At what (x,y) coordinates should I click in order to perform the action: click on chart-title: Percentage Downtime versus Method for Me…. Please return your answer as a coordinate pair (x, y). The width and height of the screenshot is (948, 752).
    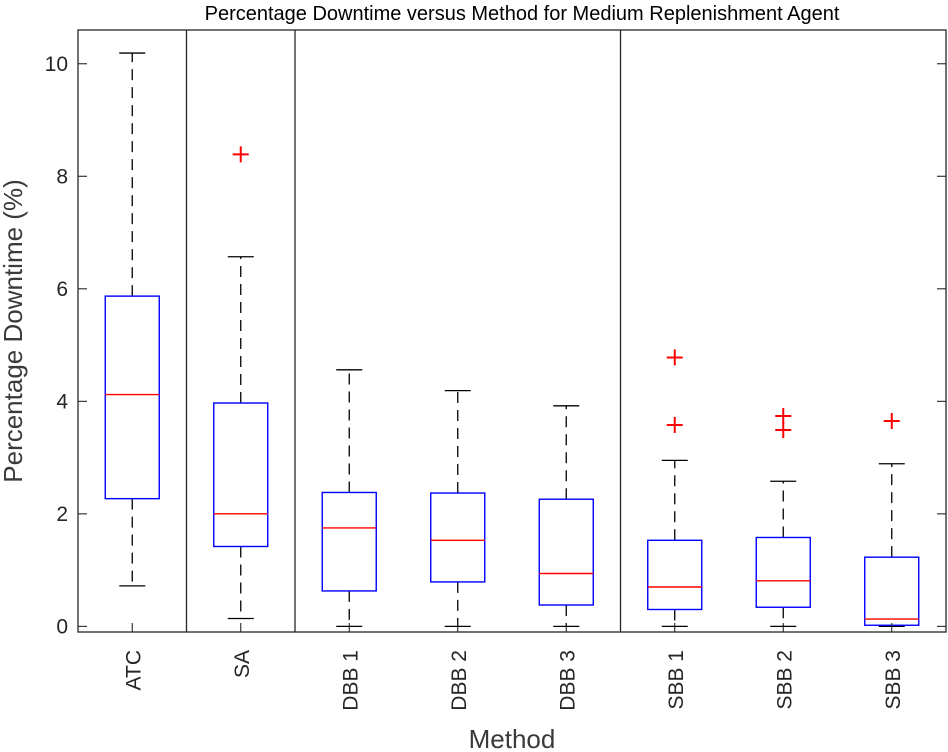
    Looking at the image, I should click on (522, 14).